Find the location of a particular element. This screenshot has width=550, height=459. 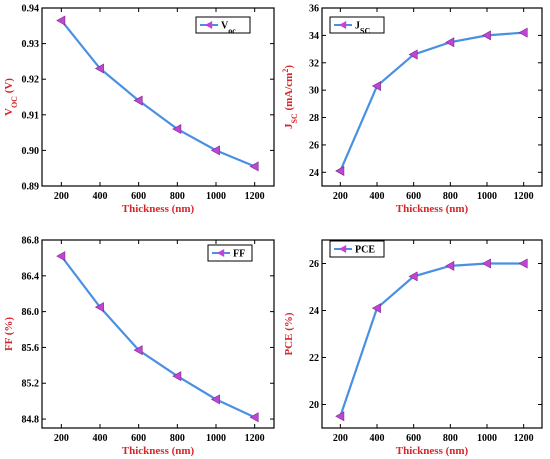

legend-label: Voc is located at coordinates (228, 28).